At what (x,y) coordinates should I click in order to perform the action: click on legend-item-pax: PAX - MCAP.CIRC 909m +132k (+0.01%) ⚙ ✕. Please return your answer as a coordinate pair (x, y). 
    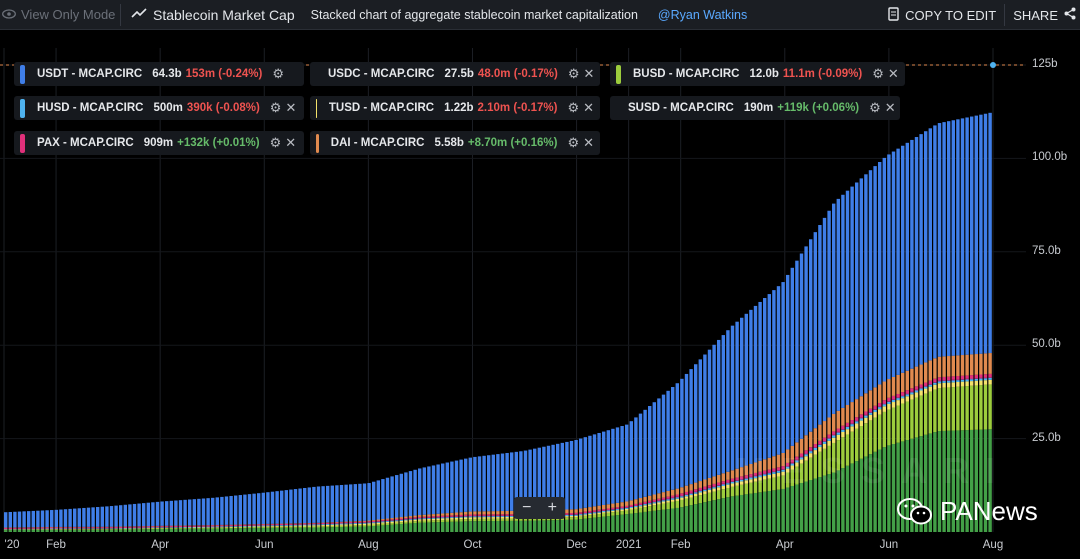
    Looking at the image, I should click on (159, 143).